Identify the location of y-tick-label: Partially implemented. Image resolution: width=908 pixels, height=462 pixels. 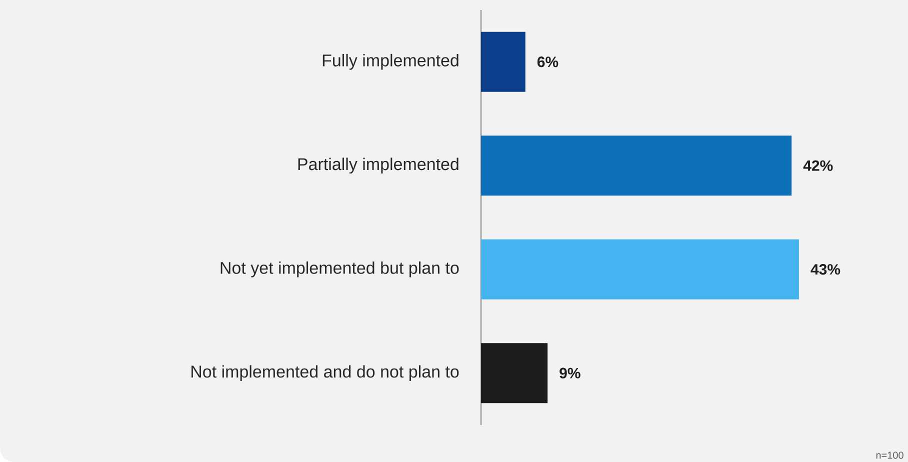
(378, 166).